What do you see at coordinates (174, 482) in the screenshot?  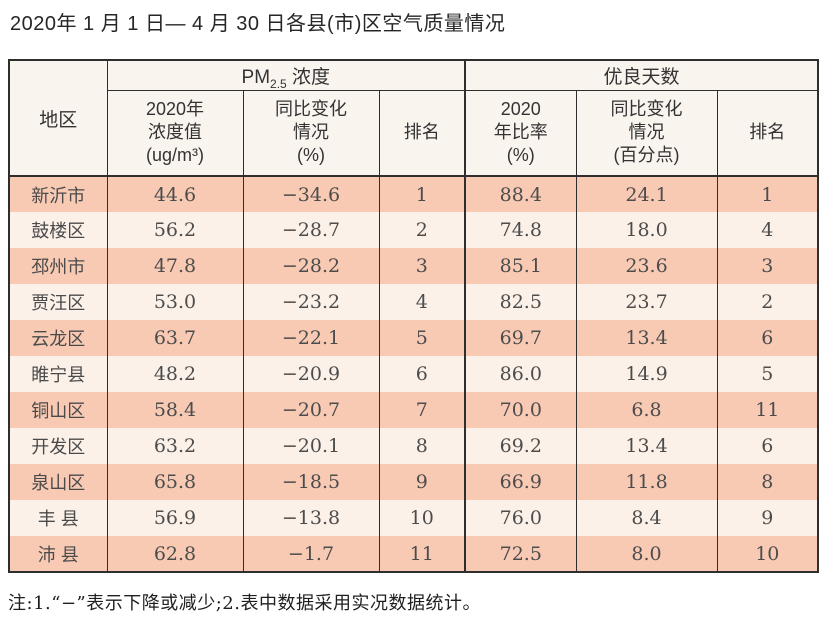 I see `cell-pm-value: 65.8` at bounding box center [174, 482].